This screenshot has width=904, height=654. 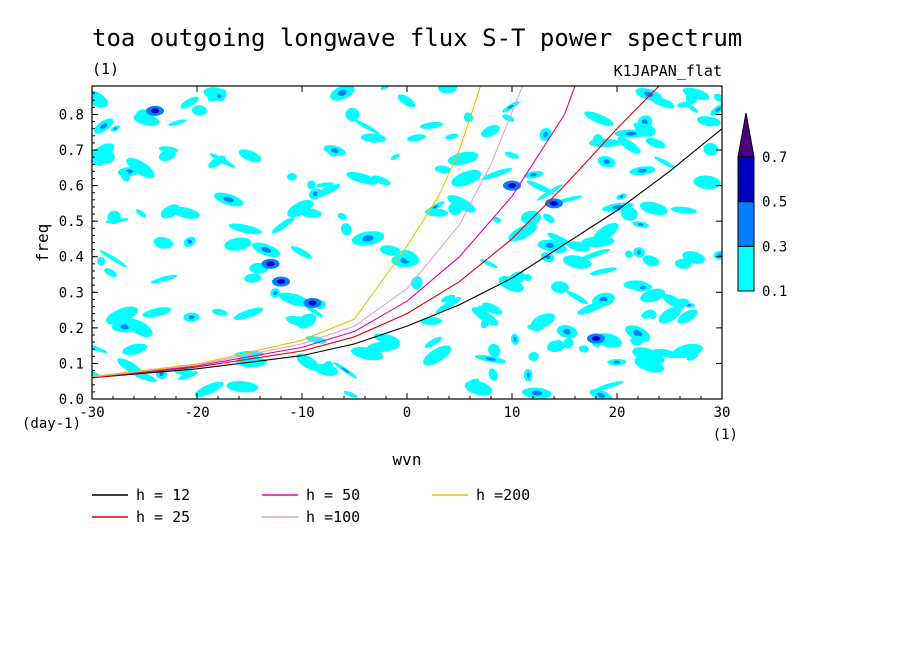 What do you see at coordinates (774, 247) in the screenshot?
I see `colorbar-label: 0.3` at bounding box center [774, 247].